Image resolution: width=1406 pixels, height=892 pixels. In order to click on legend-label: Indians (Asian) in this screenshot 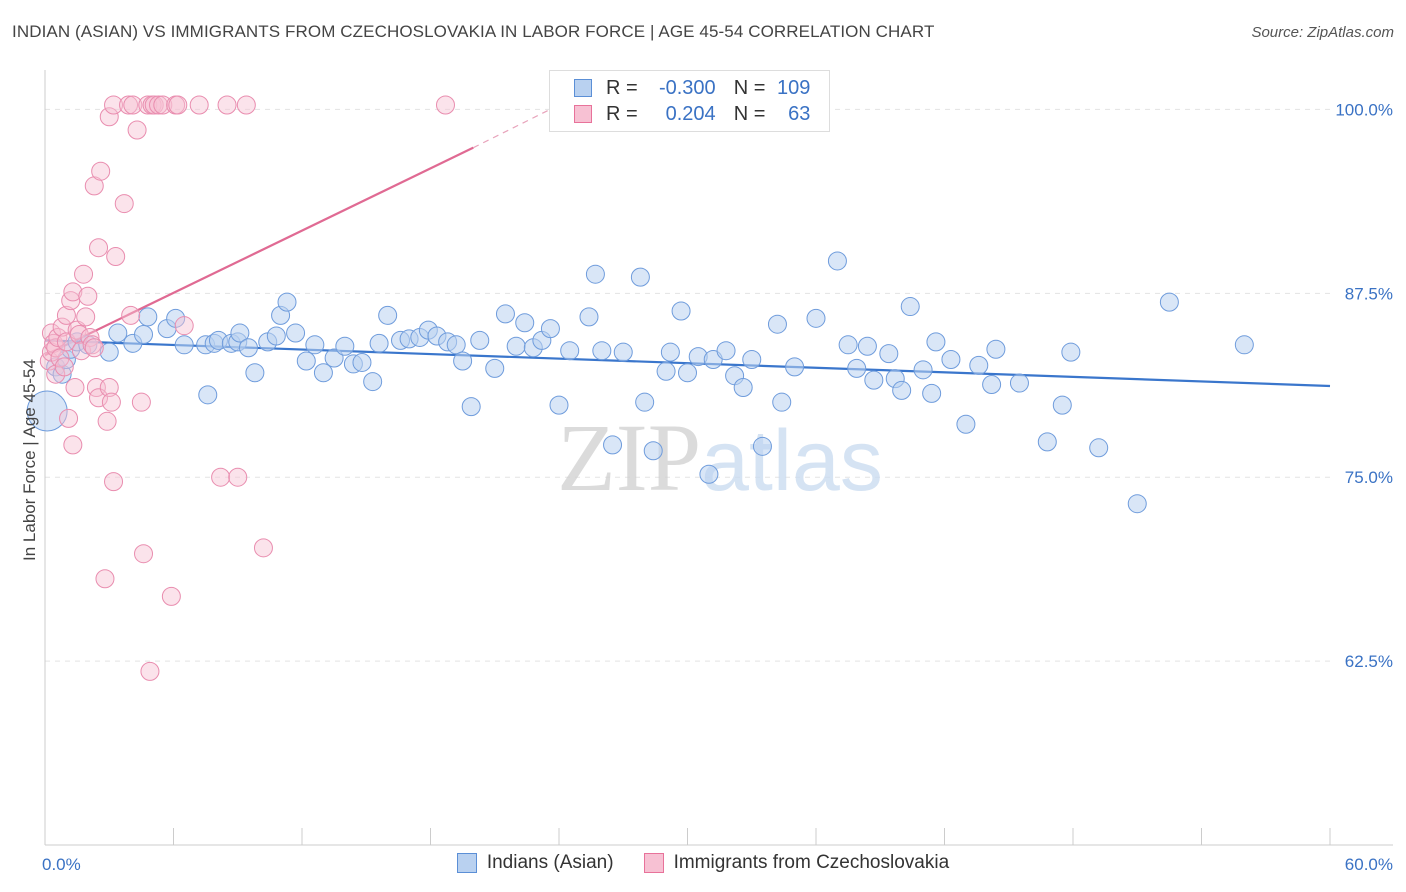, I will do `click(550, 862)`.